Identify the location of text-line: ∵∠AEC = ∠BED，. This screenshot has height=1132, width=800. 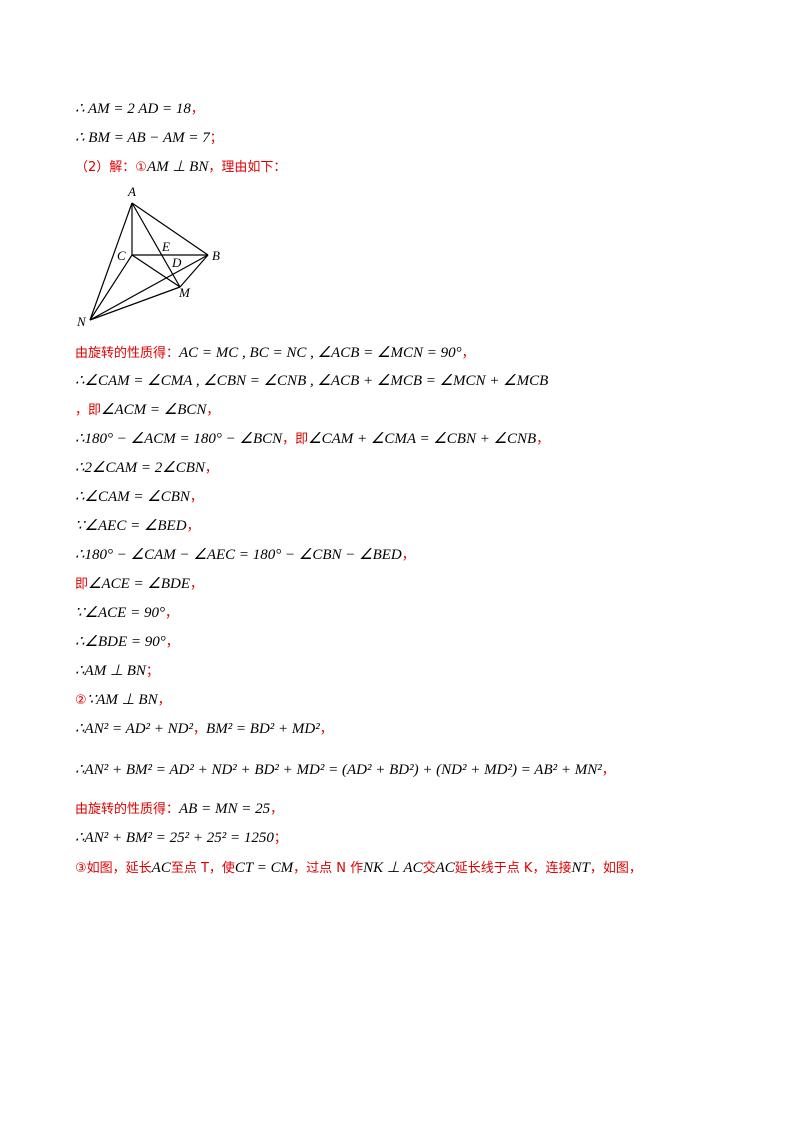
(137, 525).